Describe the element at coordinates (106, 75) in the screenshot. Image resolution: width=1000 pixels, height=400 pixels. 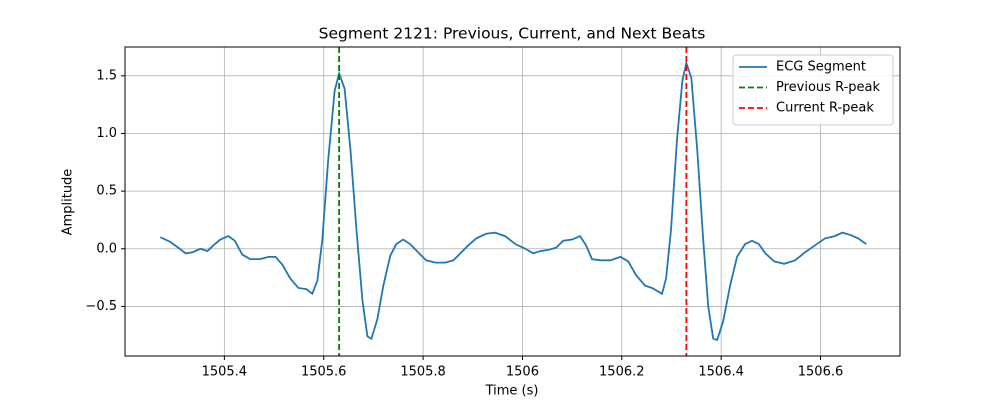
I see `y-tick-label: 1.5` at that location.